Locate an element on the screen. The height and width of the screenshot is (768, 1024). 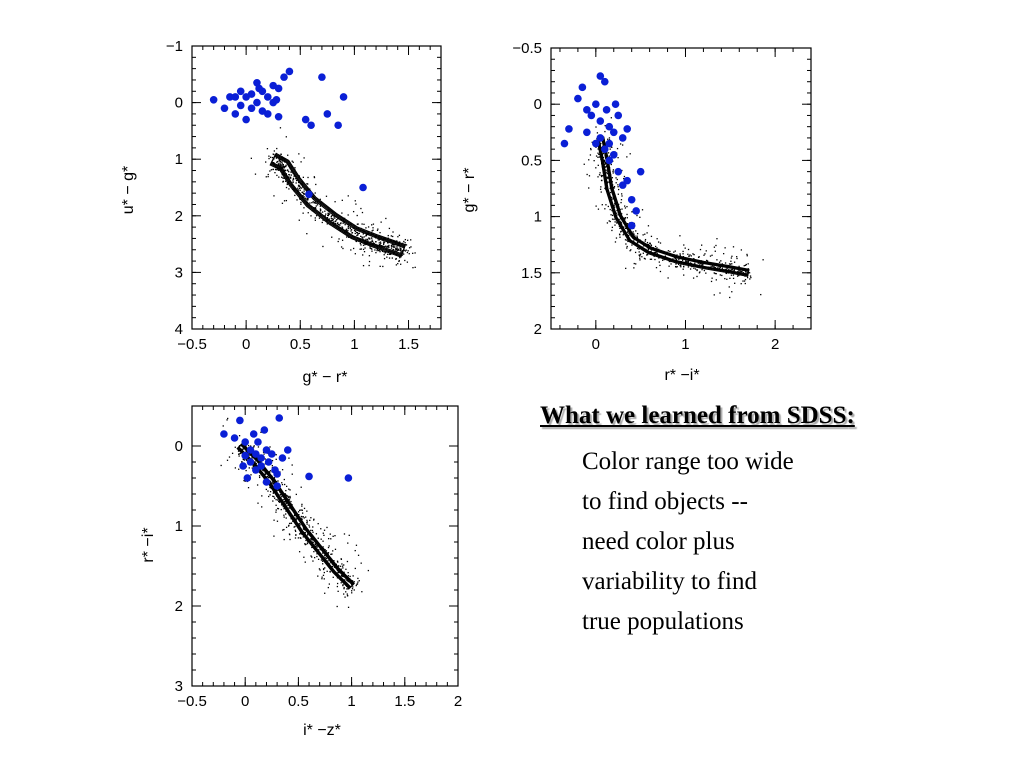
y-tick-label: 1.5 is located at coordinates (531, 273).